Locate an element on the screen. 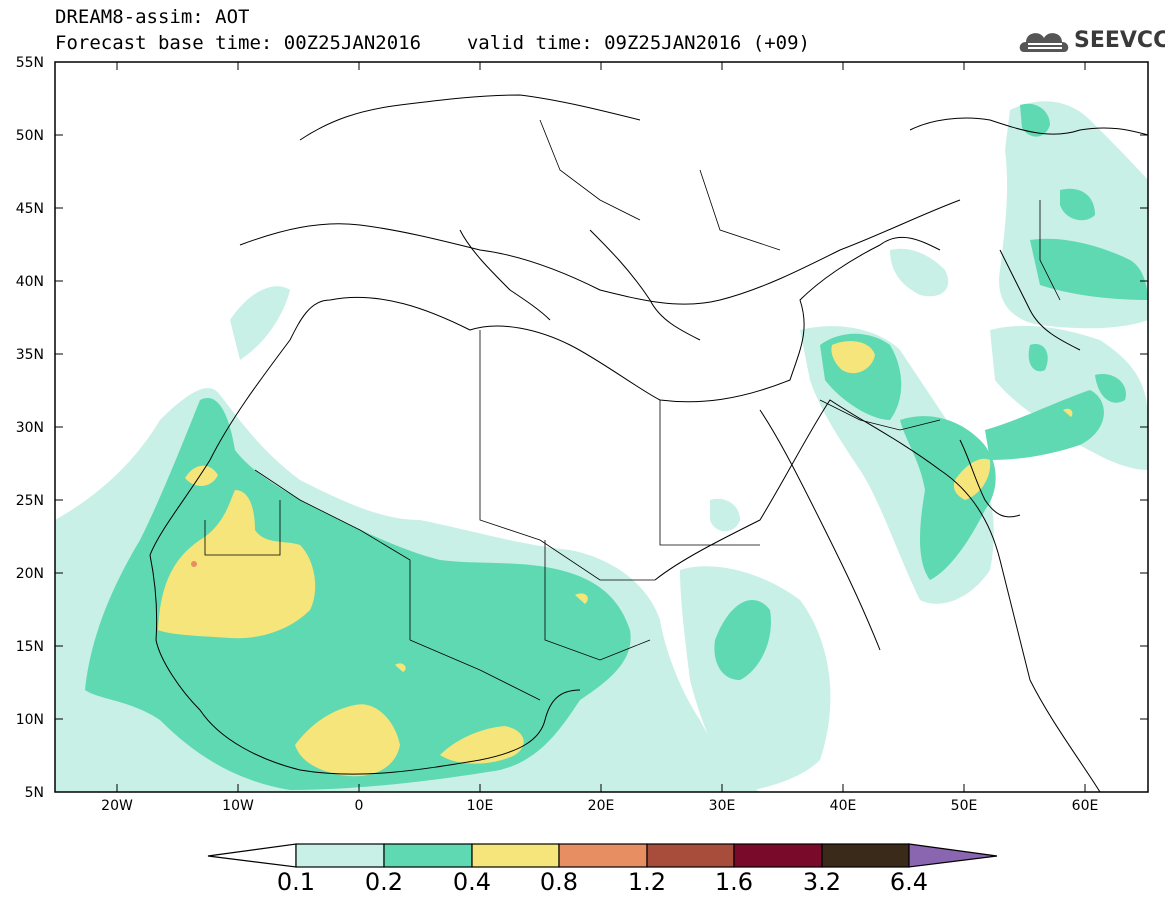  colorbar-label: 0.4 is located at coordinates (472, 882).